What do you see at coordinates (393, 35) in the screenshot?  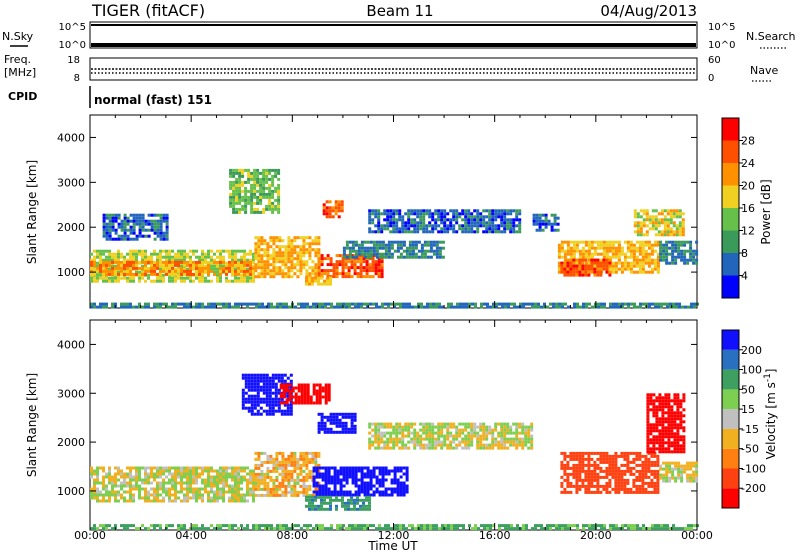 I see `nsky-panel` at bounding box center [393, 35].